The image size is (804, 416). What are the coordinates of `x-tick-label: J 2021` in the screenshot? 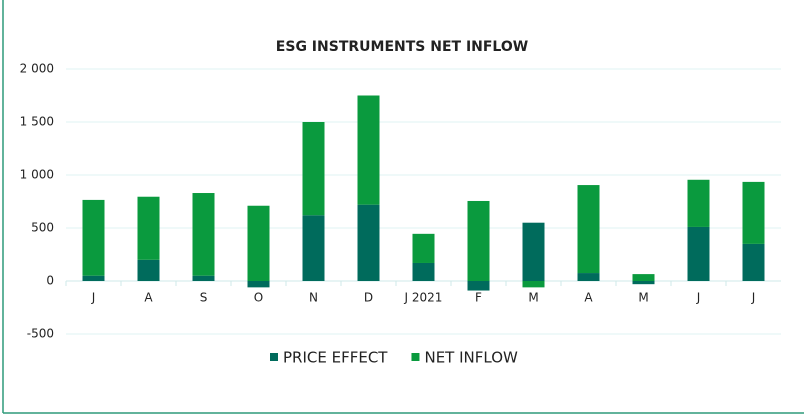 It's located at (423, 298).